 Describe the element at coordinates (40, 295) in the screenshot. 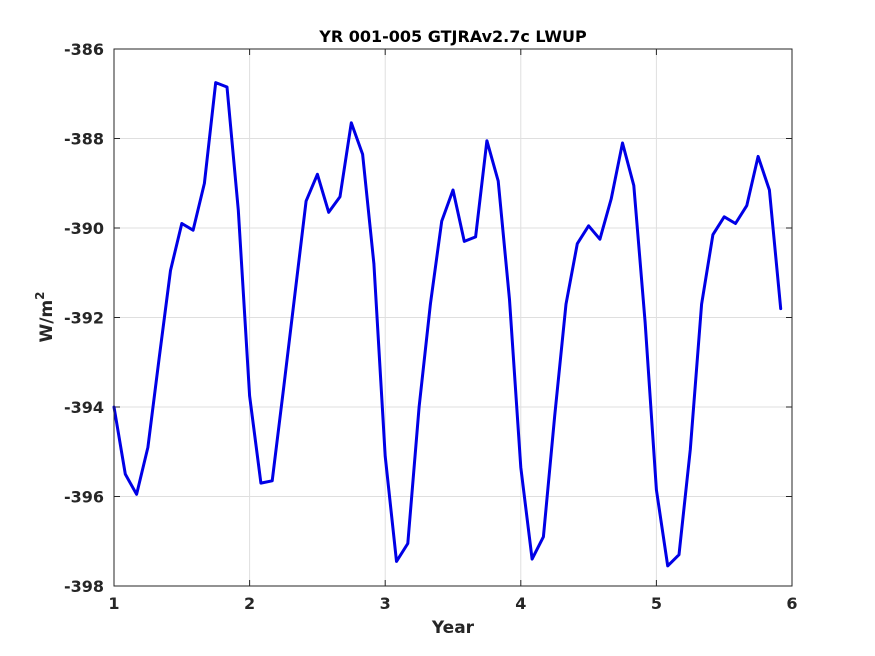

I see `y-axis-title-superscript: 2` at that location.